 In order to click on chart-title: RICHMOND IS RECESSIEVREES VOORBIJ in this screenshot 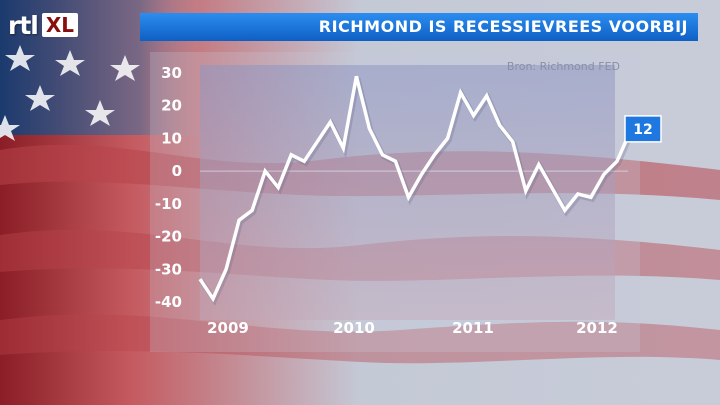, I will do `click(503, 26)`.